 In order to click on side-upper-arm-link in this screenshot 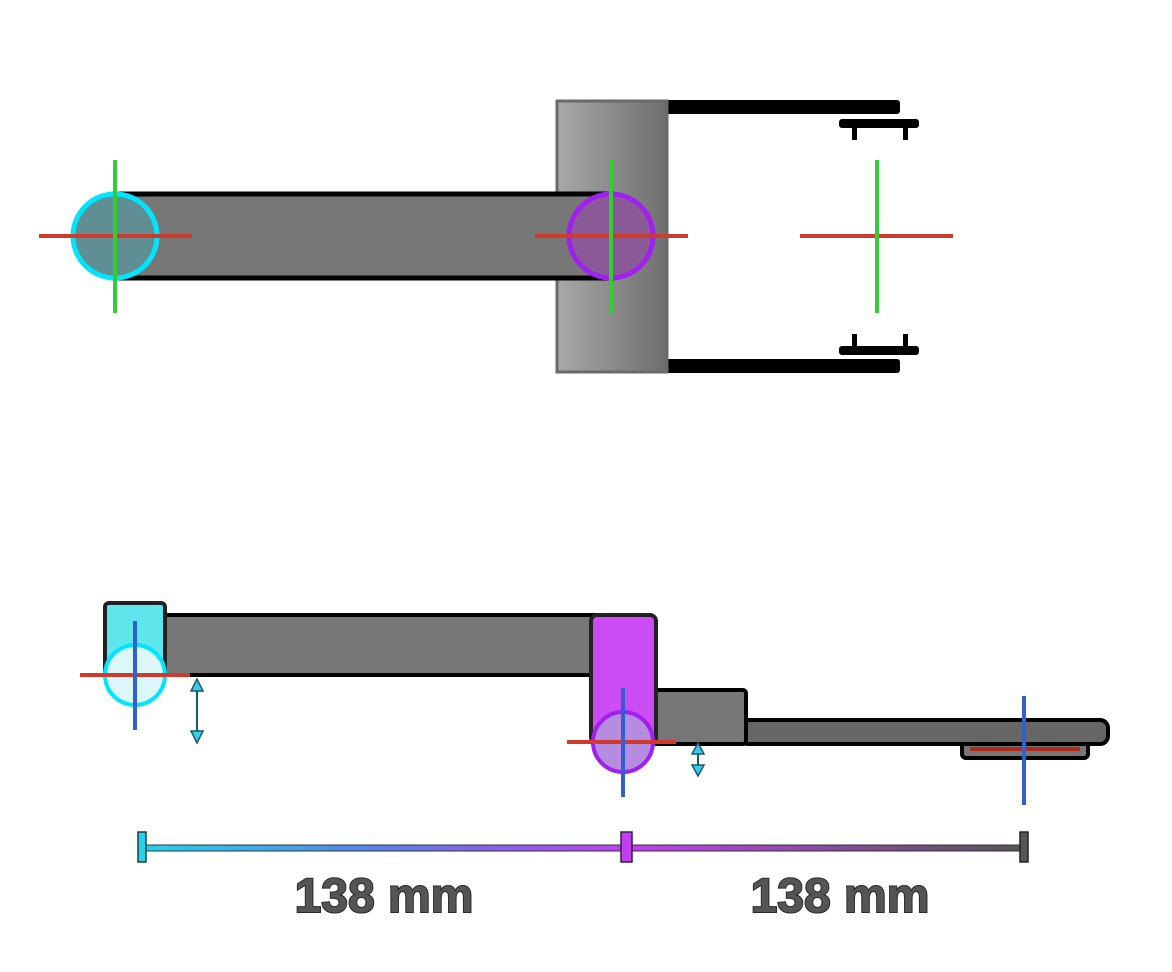, I will do `click(378, 645)`.